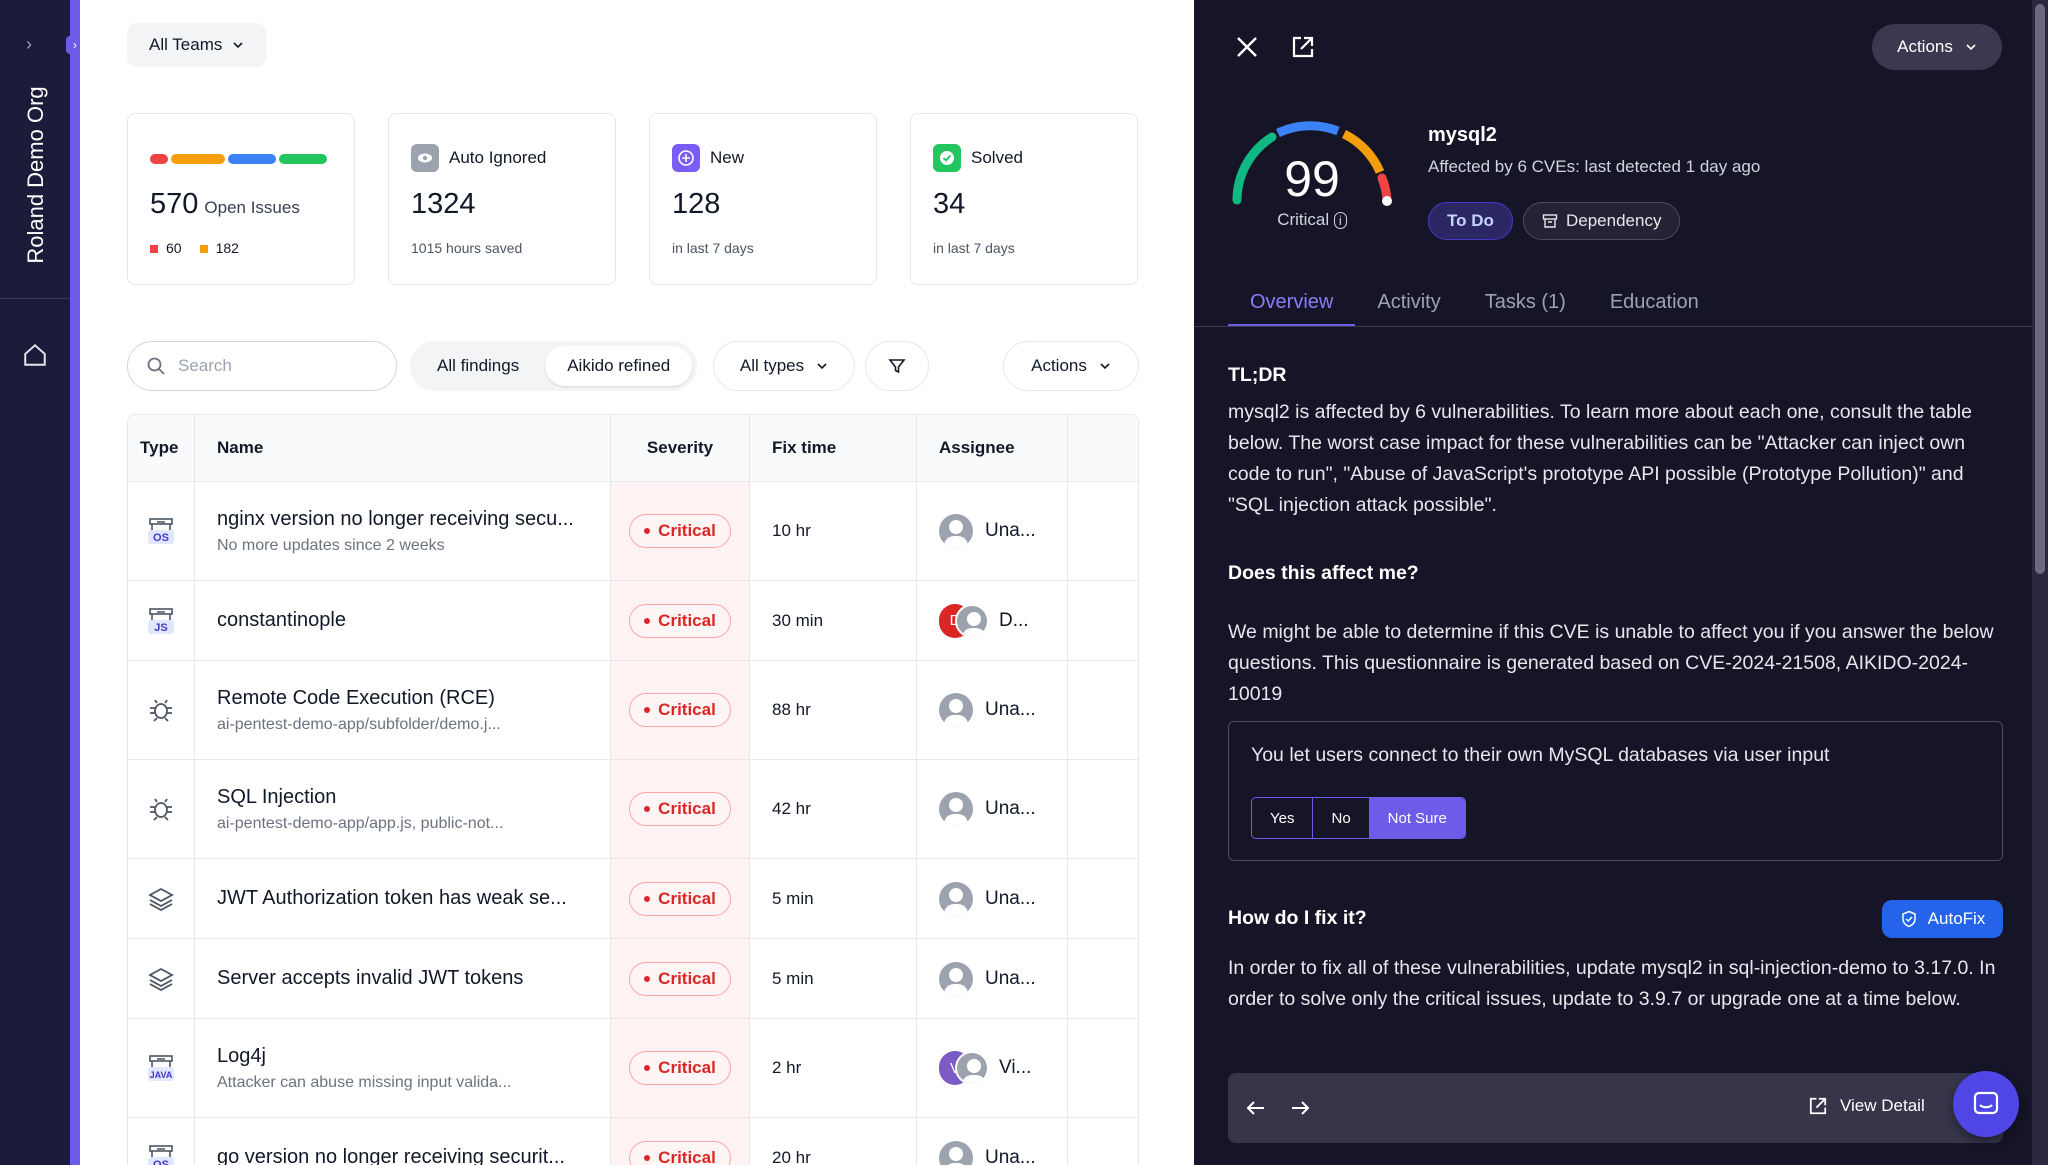 This screenshot has width=2048, height=1165. Describe the element at coordinates (833, 978) in the screenshot. I see `fix-time: 5 min` at that location.